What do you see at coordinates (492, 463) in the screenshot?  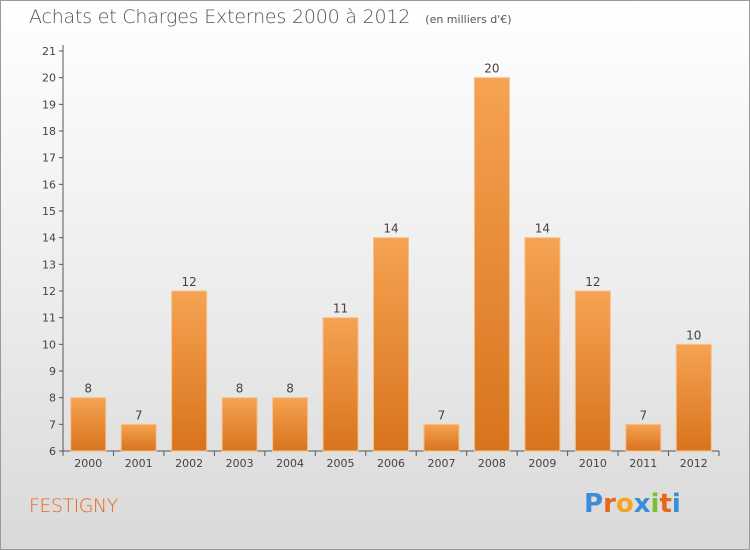 I see `x-tick-label: 2008` at bounding box center [492, 463].